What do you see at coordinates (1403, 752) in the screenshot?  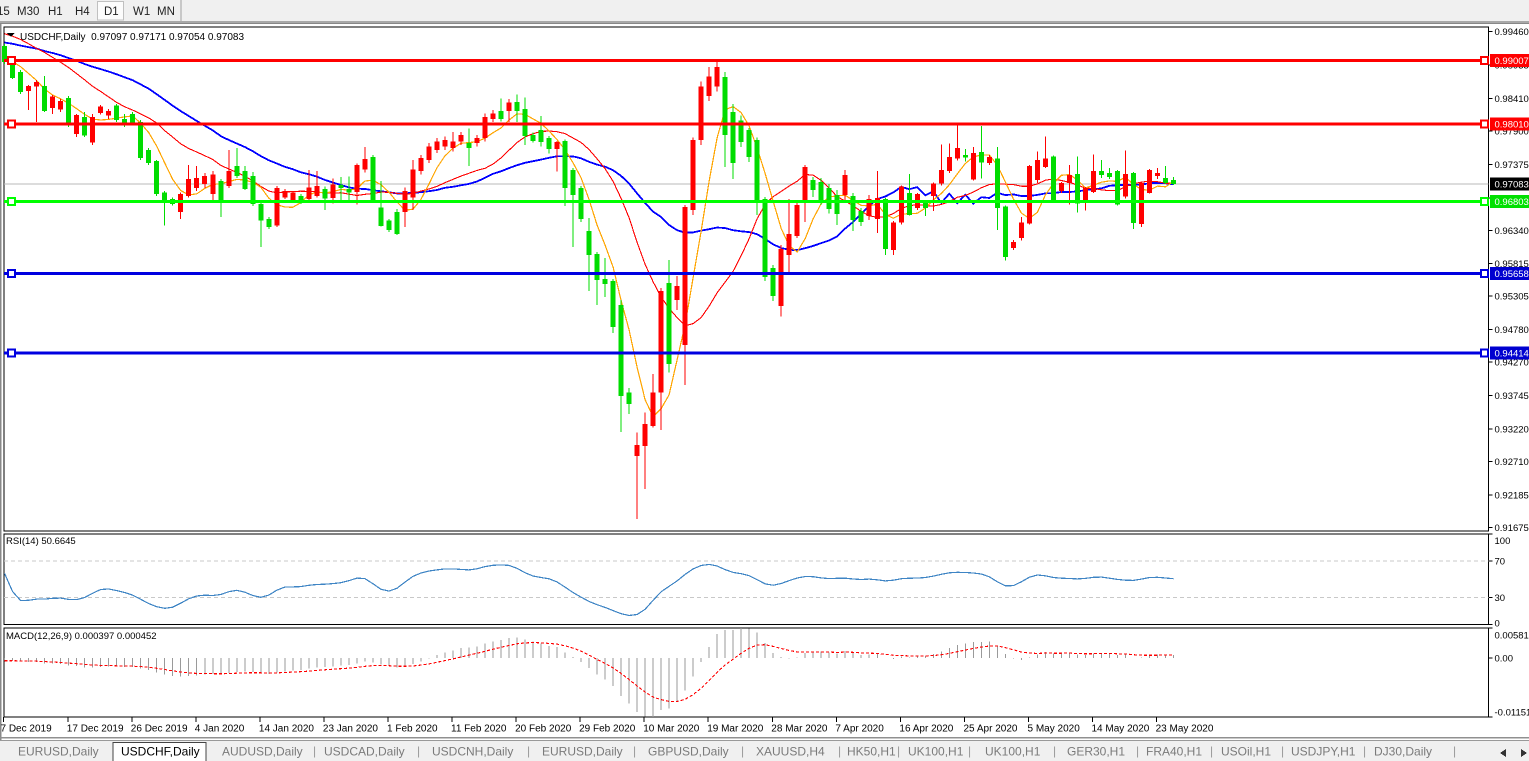 I see `svg-text: DJ30,Daily` at bounding box center [1403, 752].